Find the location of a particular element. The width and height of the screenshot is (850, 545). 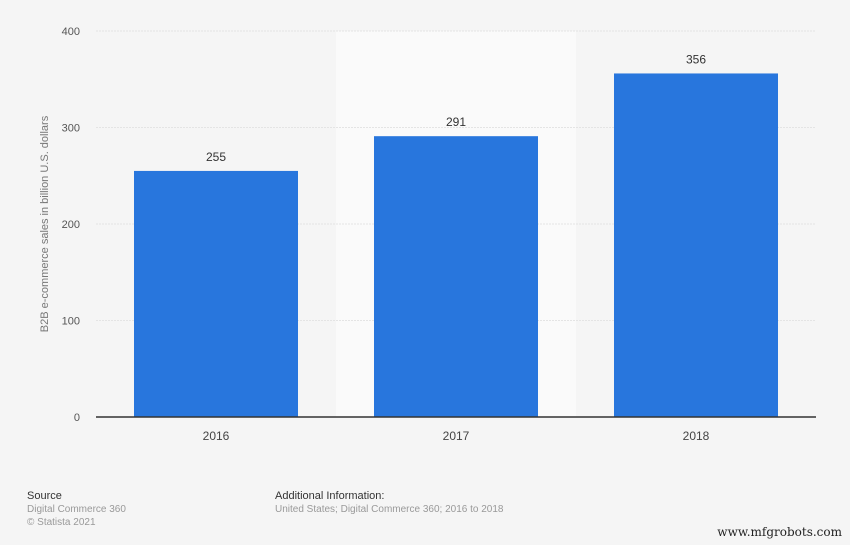

x-tick-label: 2016 is located at coordinates (216, 436).